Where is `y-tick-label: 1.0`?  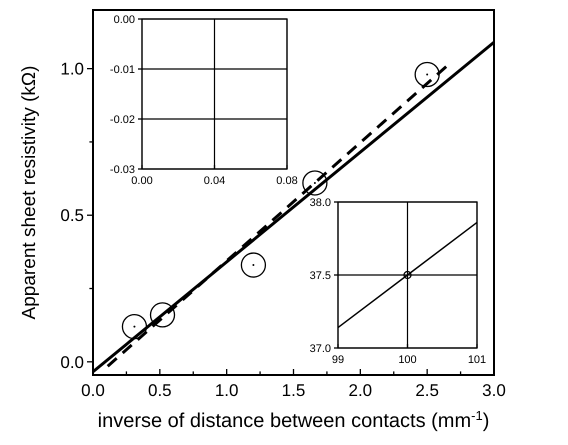
y-tick-label: 1.0 is located at coordinates (72, 69).